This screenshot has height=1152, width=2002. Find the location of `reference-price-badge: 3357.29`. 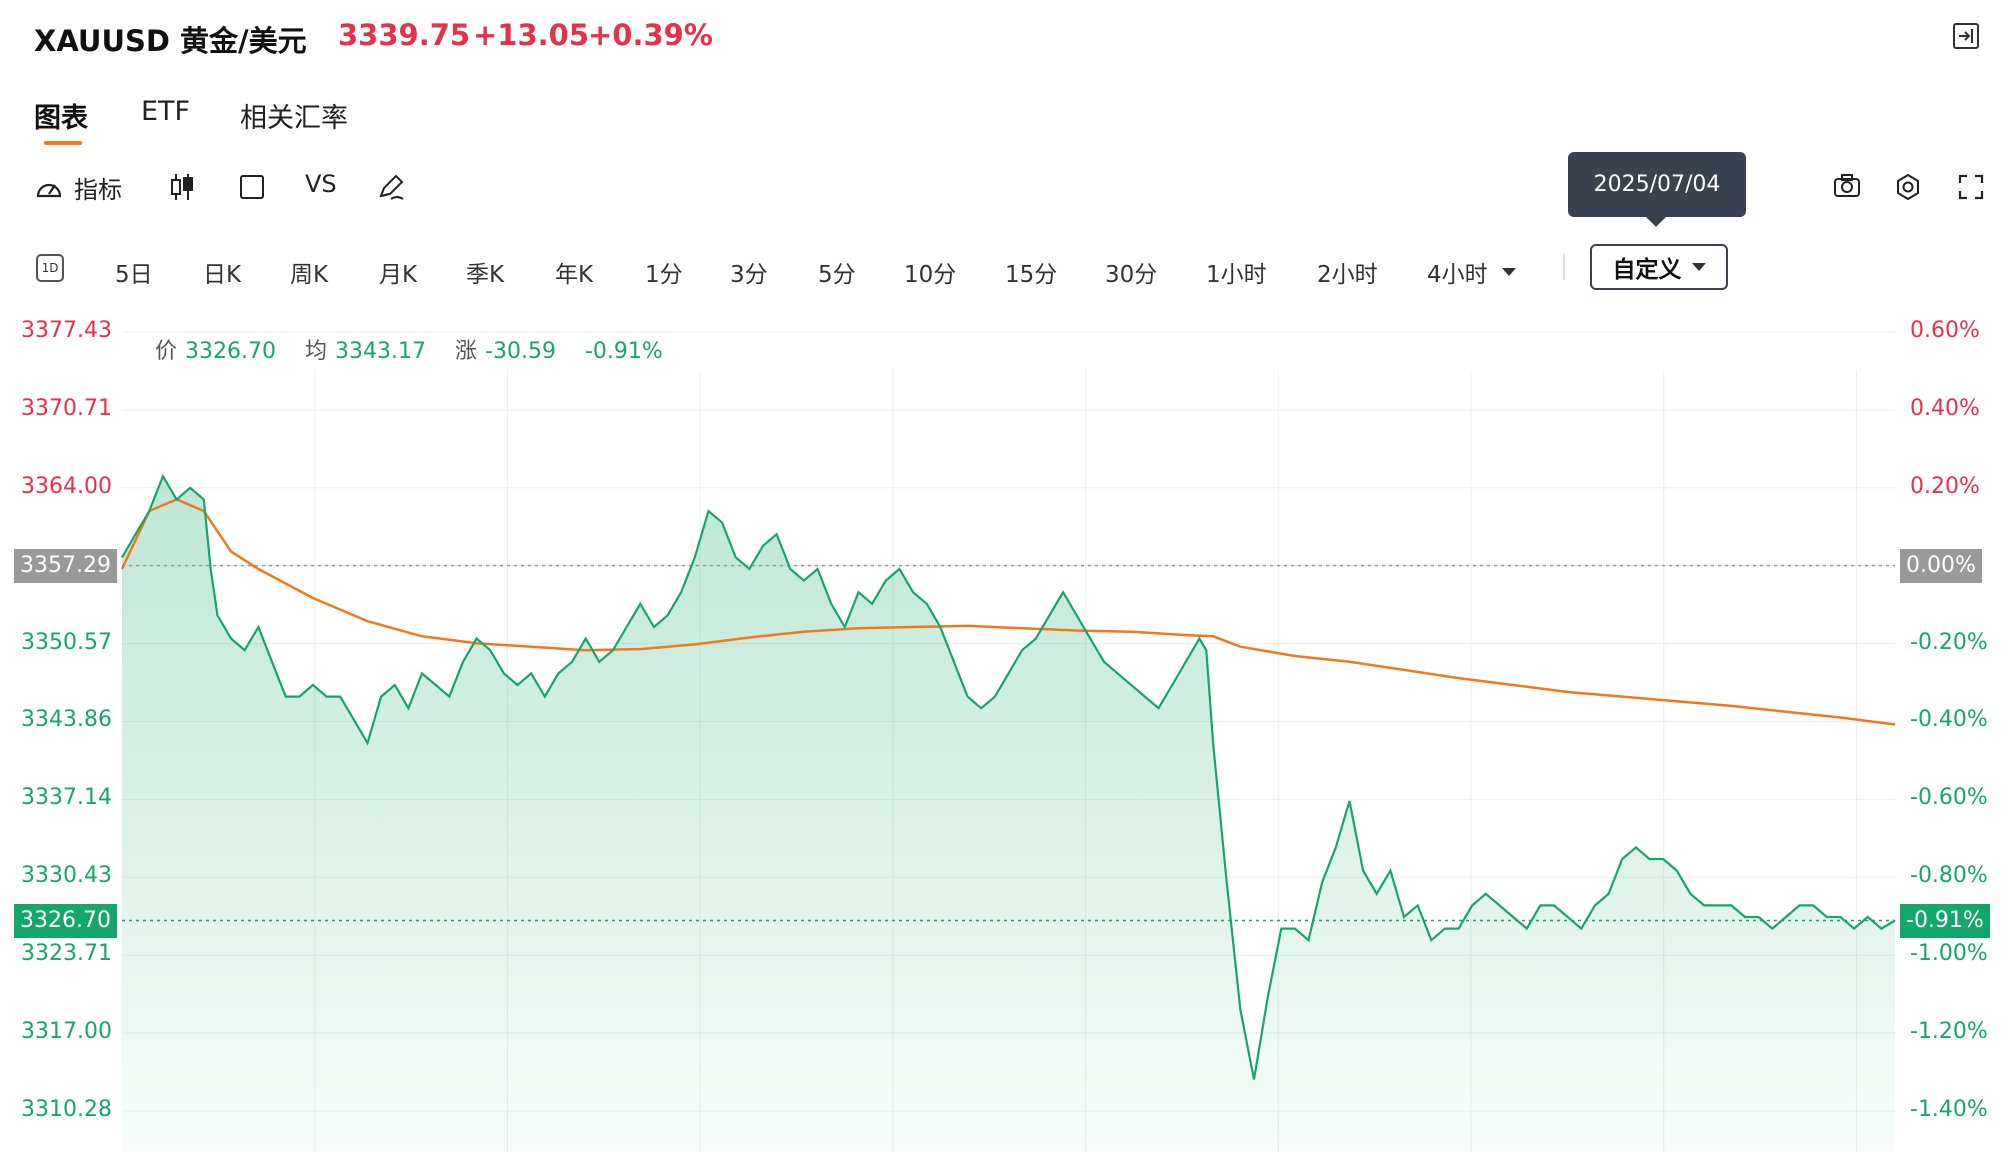

reference-price-badge: 3357.29 is located at coordinates (65, 565).